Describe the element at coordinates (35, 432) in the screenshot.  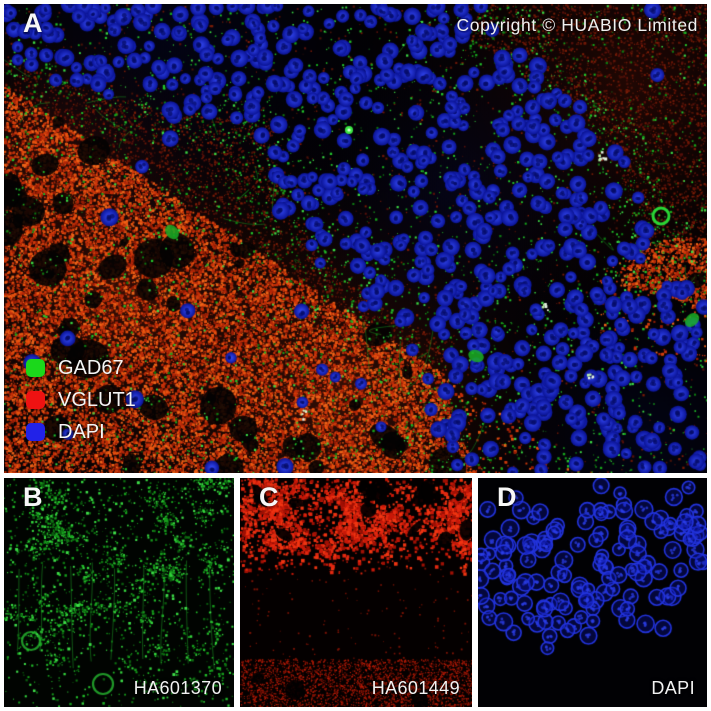
I see `dapi-color-swatch` at that location.